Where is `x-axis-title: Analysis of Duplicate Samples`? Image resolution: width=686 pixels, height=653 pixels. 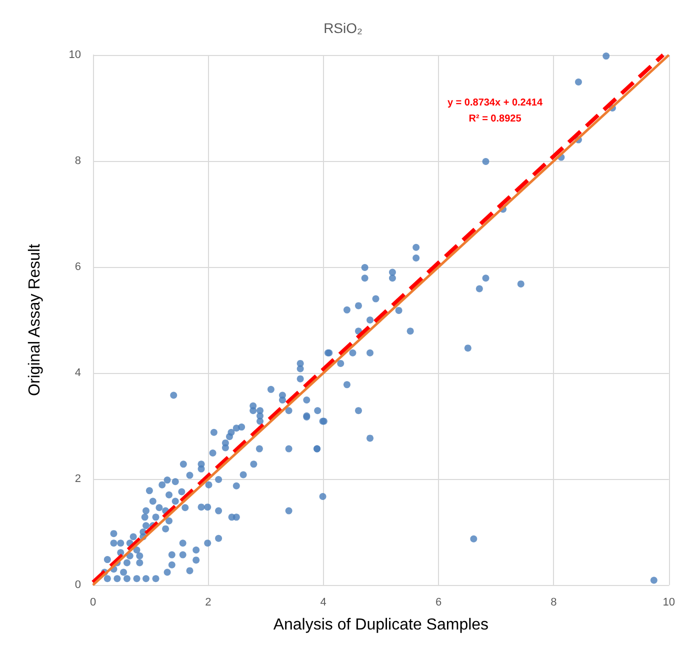 x-axis-title: Analysis of Duplicate Samples is located at coordinates (381, 625).